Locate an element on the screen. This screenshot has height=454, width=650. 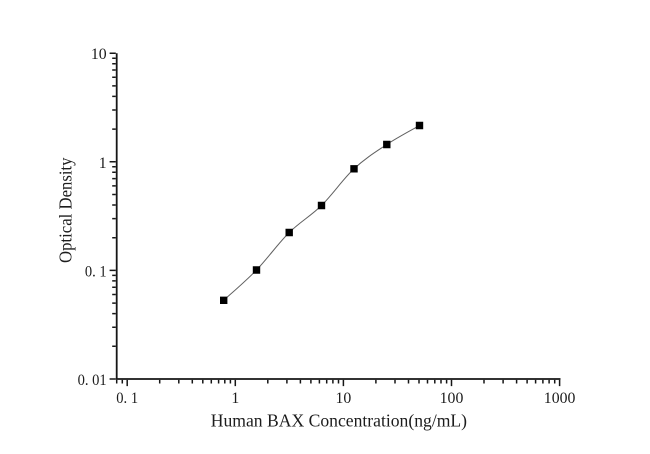
svg-text: 0. 01 is located at coordinates (92, 380).